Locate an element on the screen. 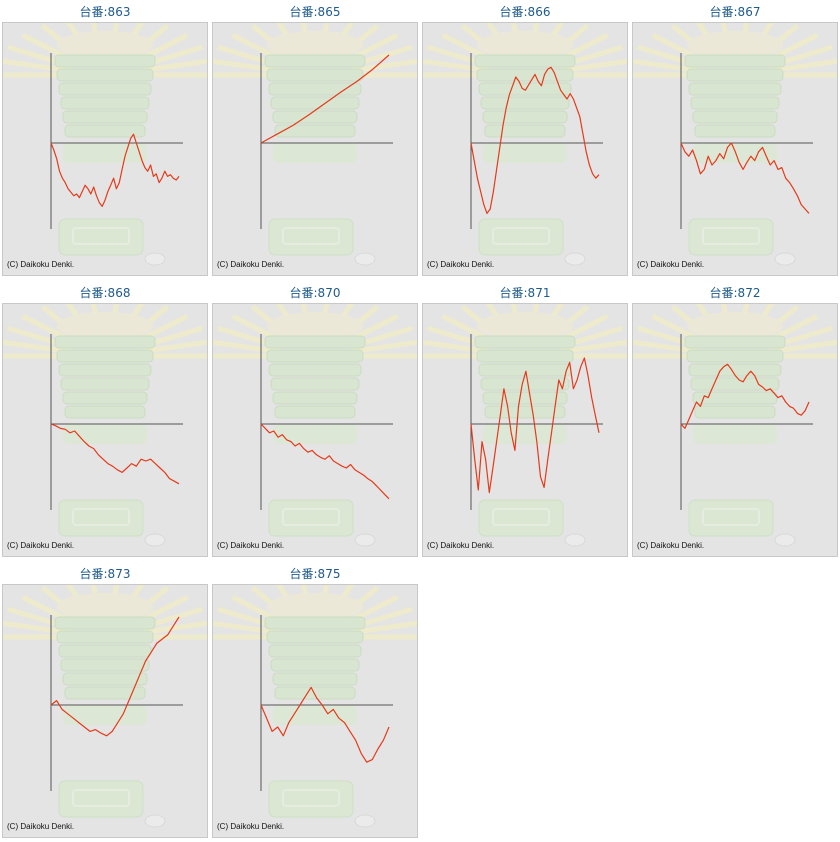  chart-title-link: 台番:866 is located at coordinates (525, 12).